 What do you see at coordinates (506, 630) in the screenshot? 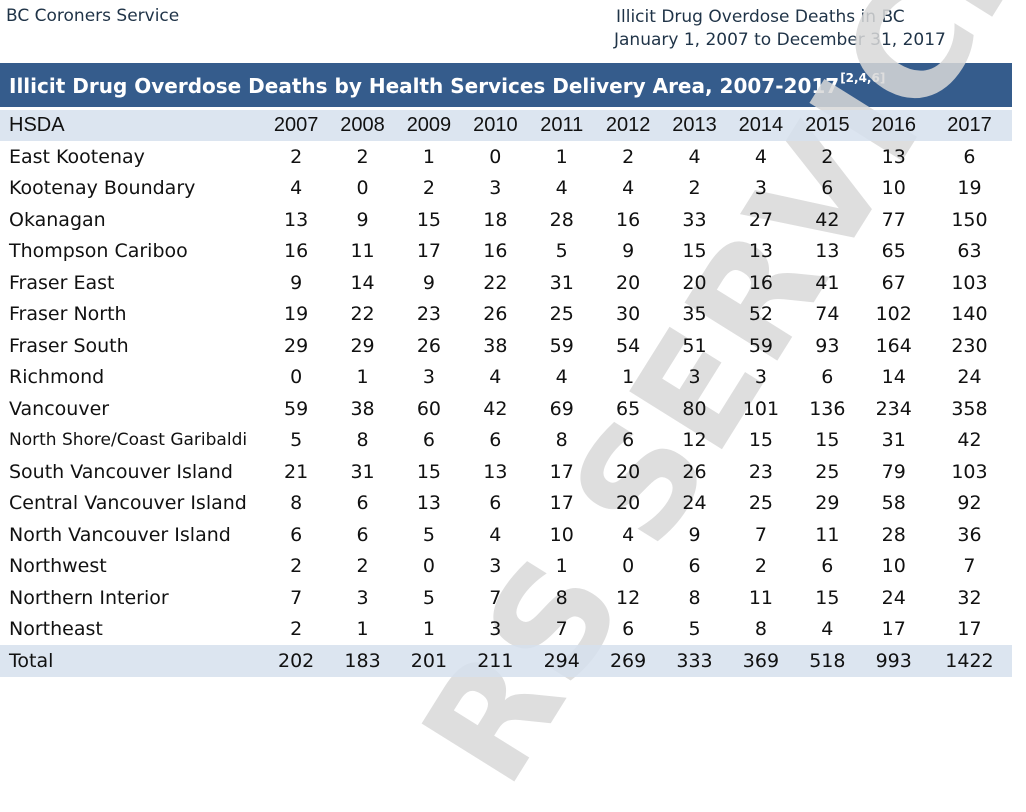
I see `table-row: Northeast 2 1 1 3 7 6 5 8 4 17 17` at bounding box center [506, 630].